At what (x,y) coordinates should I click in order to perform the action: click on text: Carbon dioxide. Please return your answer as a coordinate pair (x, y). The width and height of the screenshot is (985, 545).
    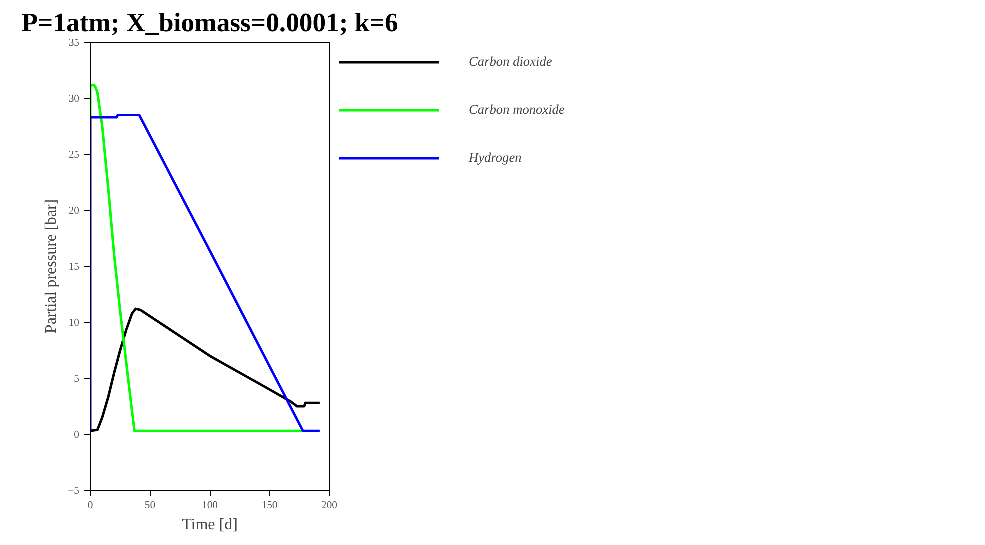
    Looking at the image, I should click on (510, 62).